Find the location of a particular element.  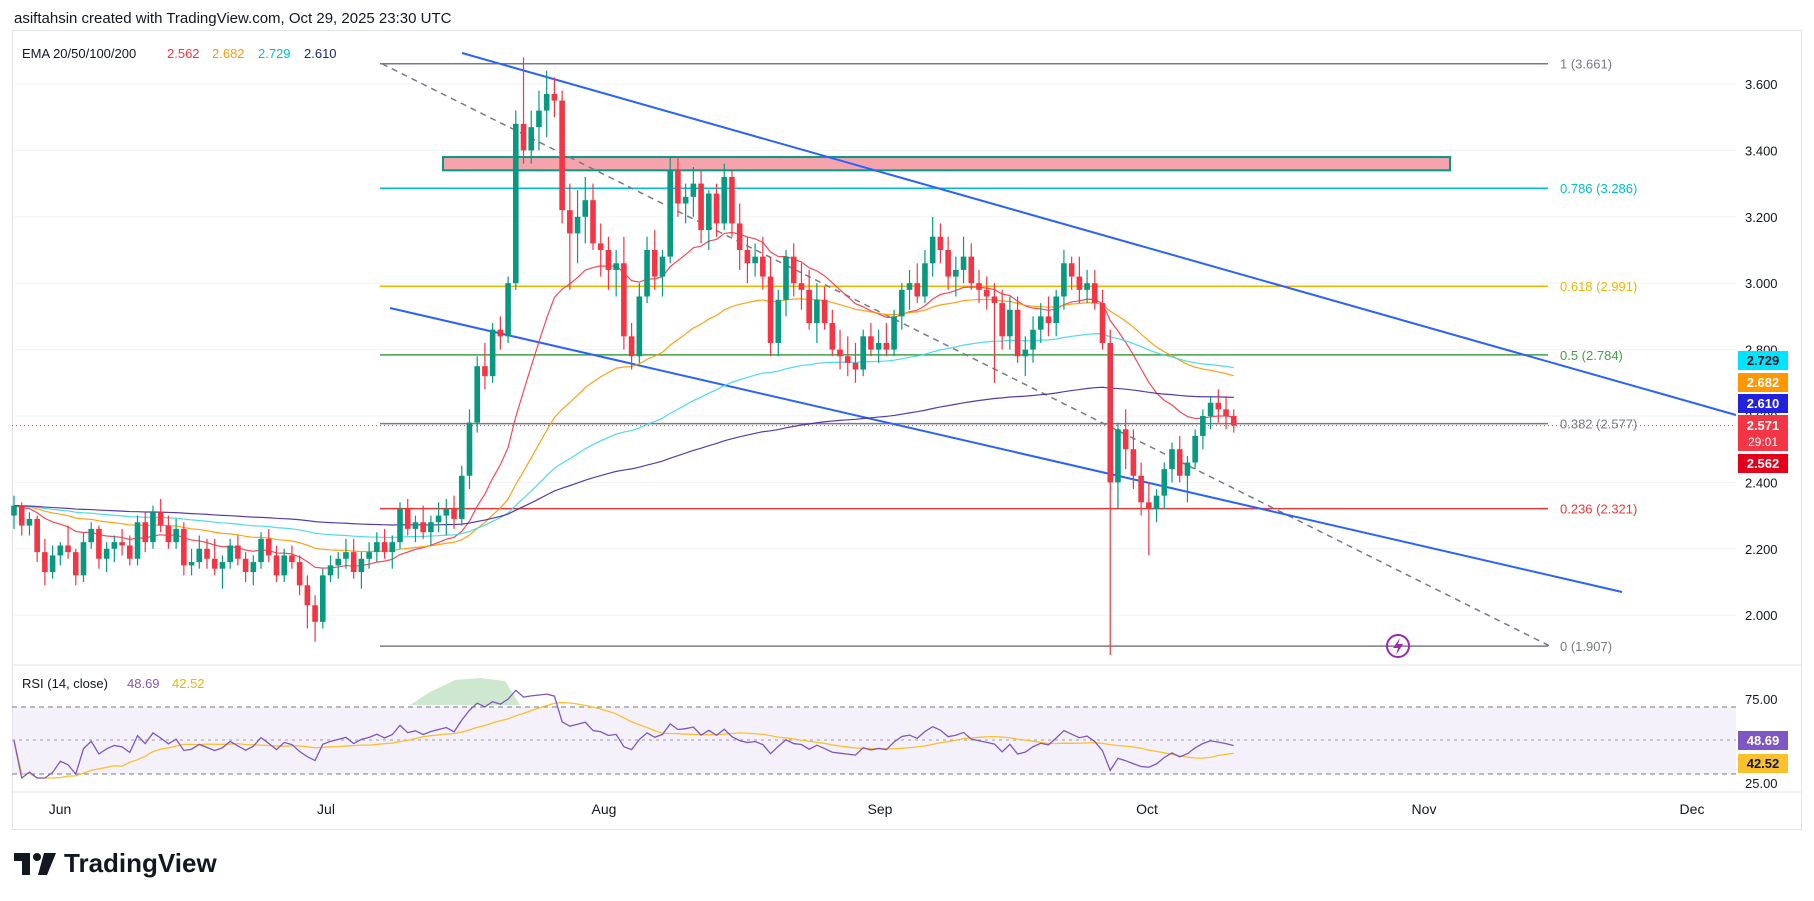

alert-flash-icon is located at coordinates (1398, 646).